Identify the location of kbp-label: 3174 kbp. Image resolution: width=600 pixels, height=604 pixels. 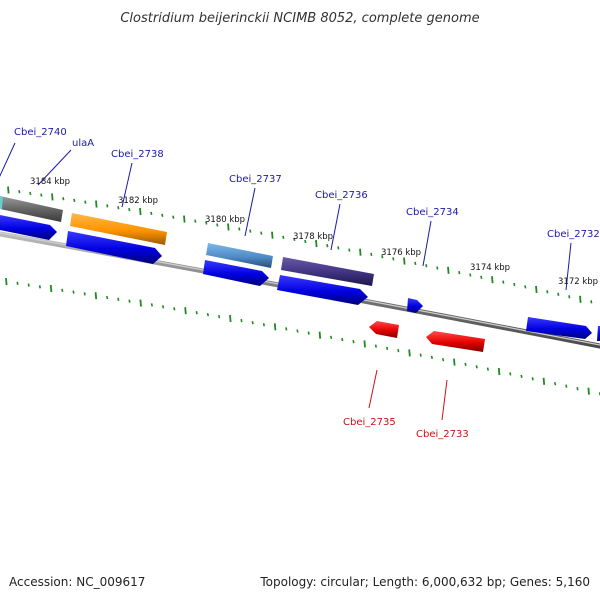
(490, 268).